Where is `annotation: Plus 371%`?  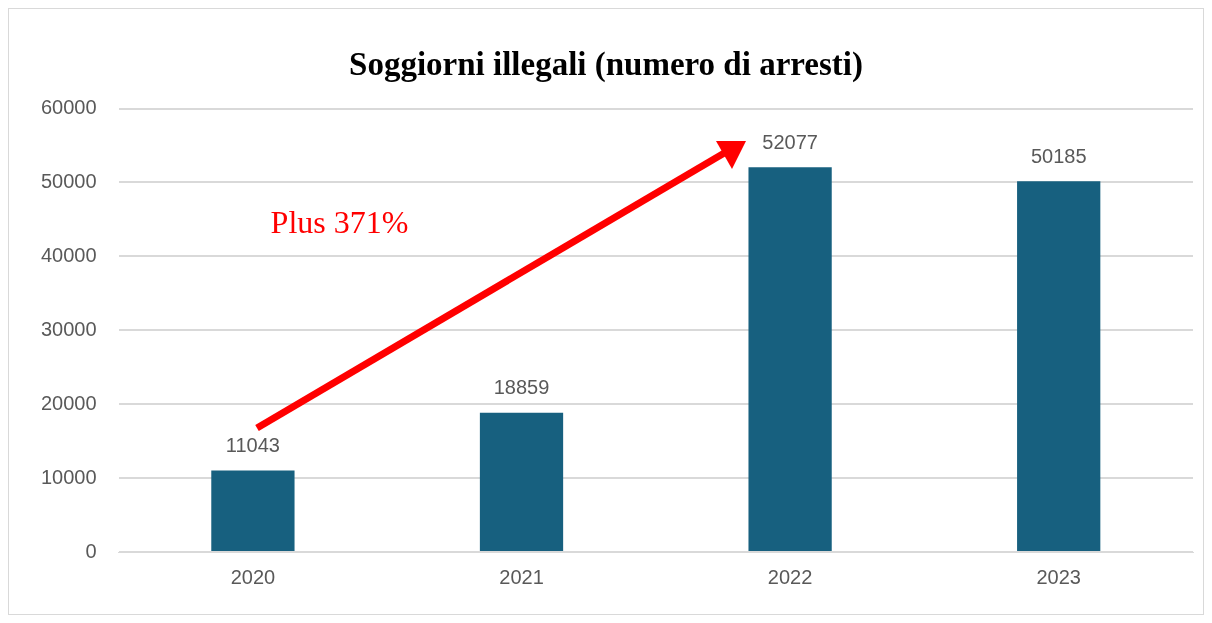 annotation: Plus 371% is located at coordinates (339, 222).